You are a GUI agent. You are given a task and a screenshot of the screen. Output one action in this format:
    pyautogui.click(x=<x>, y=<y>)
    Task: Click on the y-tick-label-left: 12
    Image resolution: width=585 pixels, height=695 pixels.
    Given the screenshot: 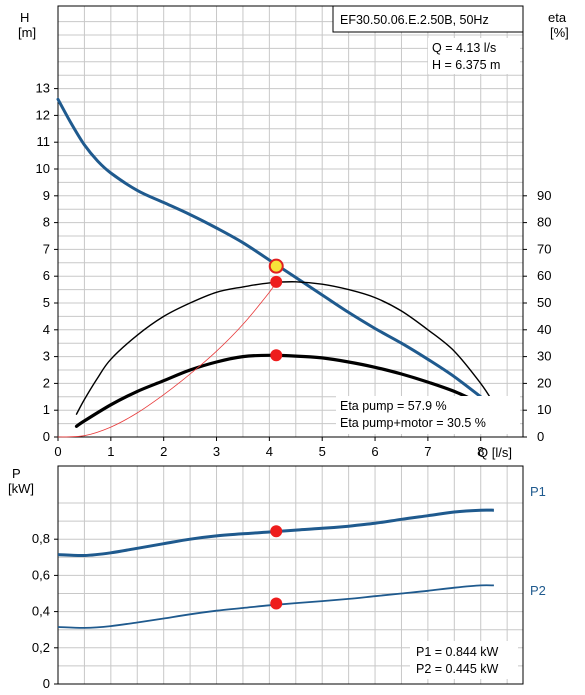 What is the action you would take?
    pyautogui.click(x=43, y=114)
    